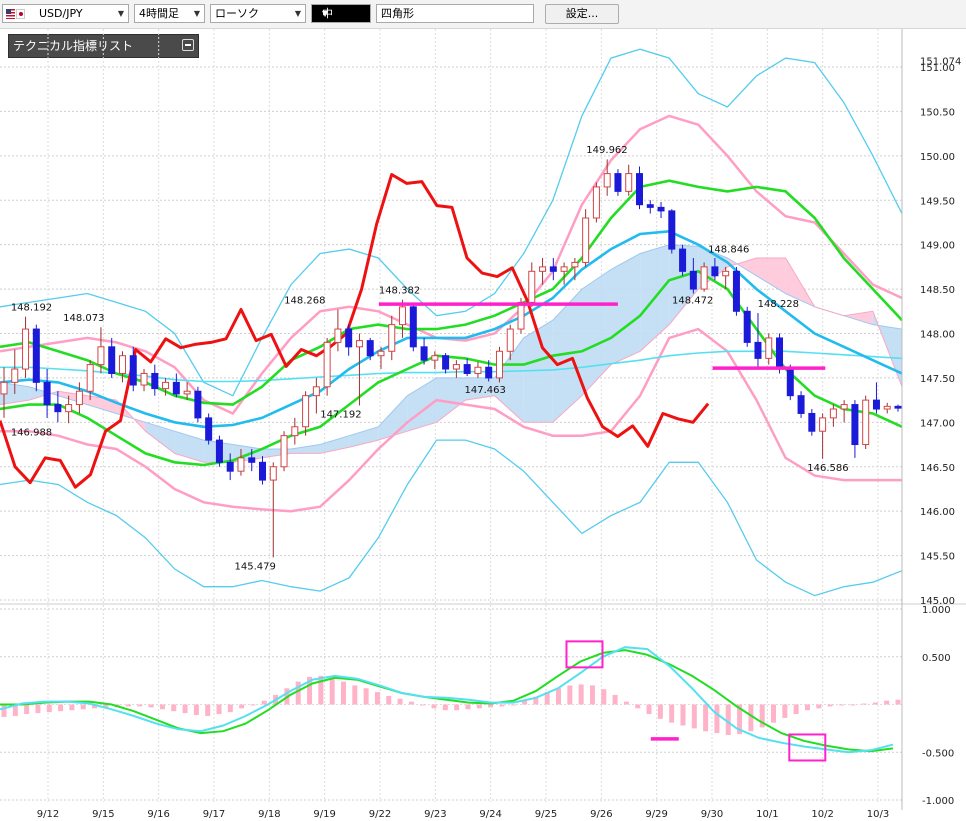  What do you see at coordinates (778, 304) in the screenshot?
I see `price-annotation: 148.228` at bounding box center [778, 304].